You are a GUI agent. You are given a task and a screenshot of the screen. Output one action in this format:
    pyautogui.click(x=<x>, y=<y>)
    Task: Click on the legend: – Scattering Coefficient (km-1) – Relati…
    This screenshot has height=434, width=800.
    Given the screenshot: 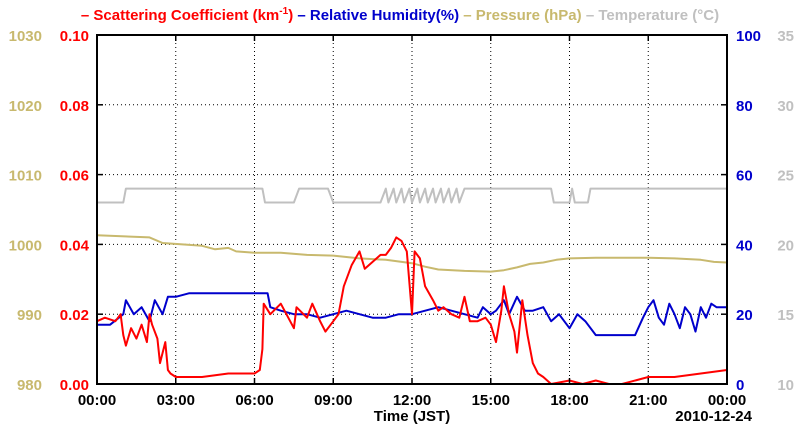 What is the action you would take?
    pyautogui.click(x=400, y=15)
    